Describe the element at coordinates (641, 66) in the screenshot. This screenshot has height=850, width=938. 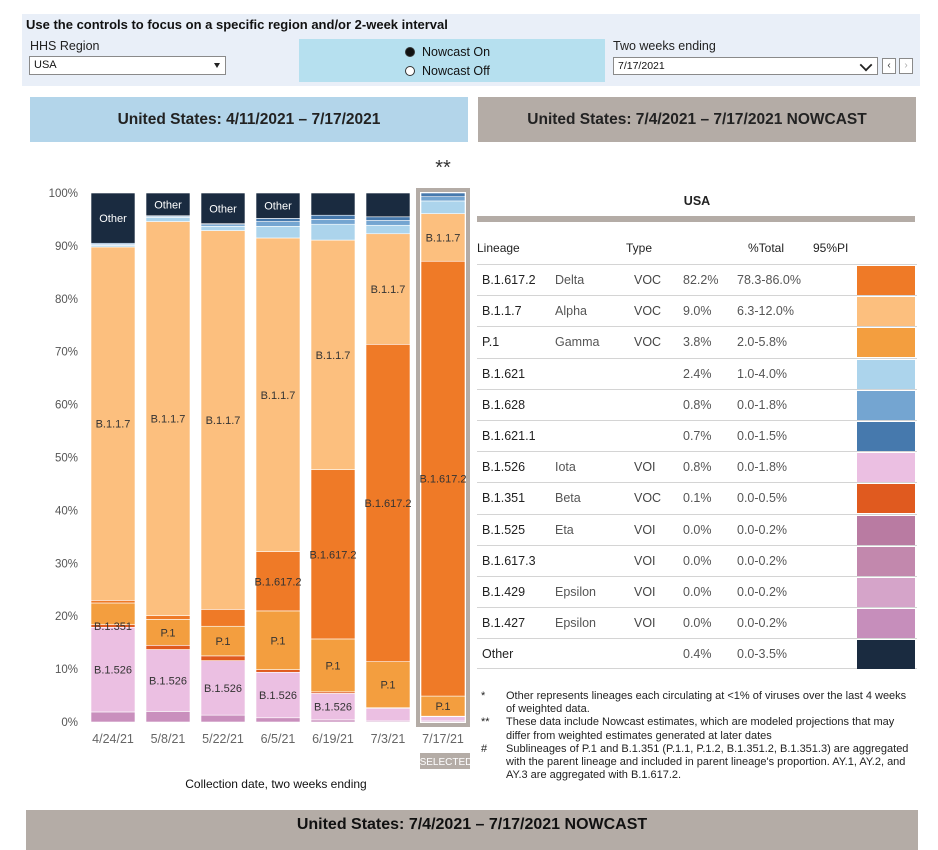
I see `weeks-value: 7/17/2021` at that location.